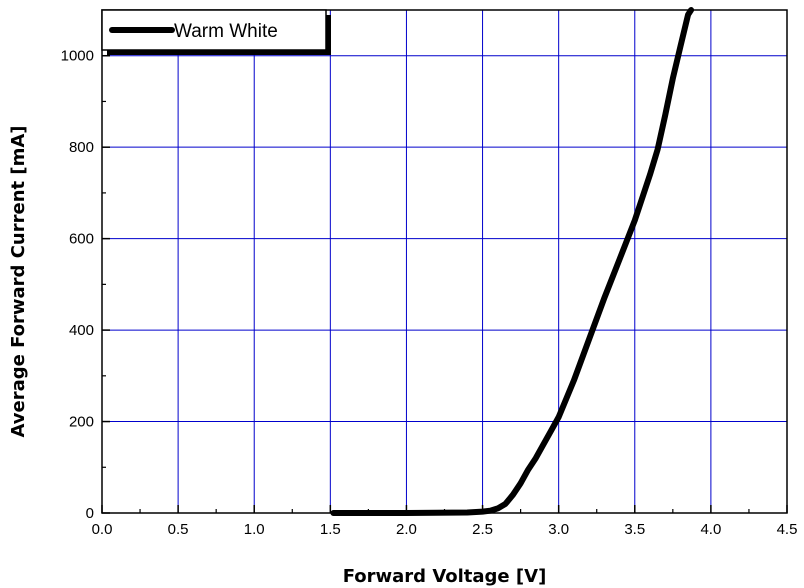  I want to click on y-axis-ticks: 0 200 400 600 800 1000, so click(85, 285).